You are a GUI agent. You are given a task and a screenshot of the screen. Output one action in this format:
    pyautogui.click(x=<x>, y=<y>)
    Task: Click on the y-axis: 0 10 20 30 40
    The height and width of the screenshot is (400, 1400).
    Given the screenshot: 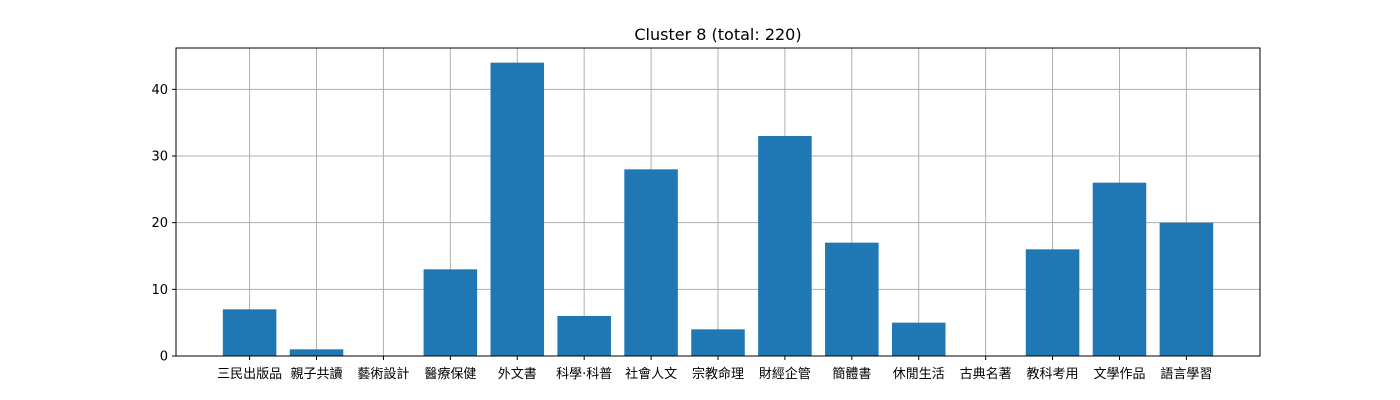 What is the action you would take?
    pyautogui.click(x=163, y=224)
    